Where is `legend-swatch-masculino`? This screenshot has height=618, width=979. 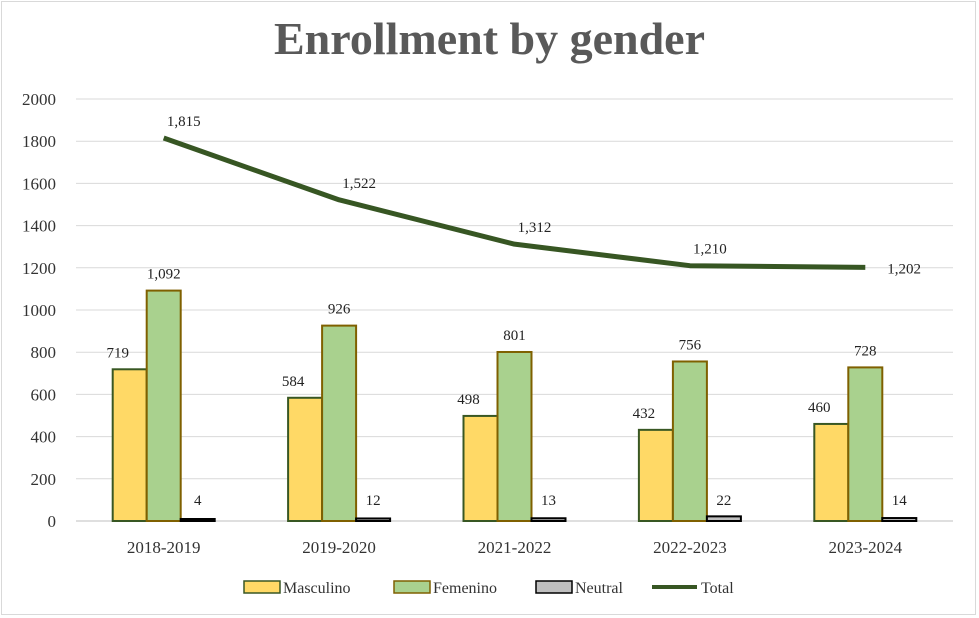 legend-swatch-masculino is located at coordinates (262, 587).